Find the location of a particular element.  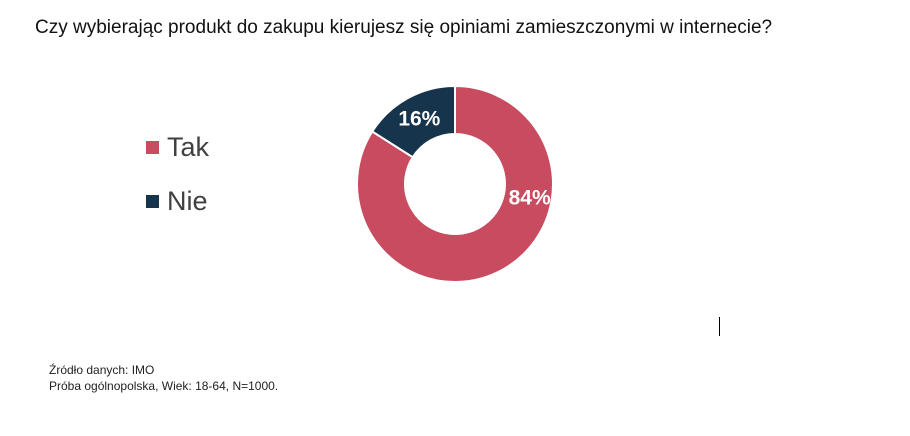

donut-slice-tak is located at coordinates (455, 184).